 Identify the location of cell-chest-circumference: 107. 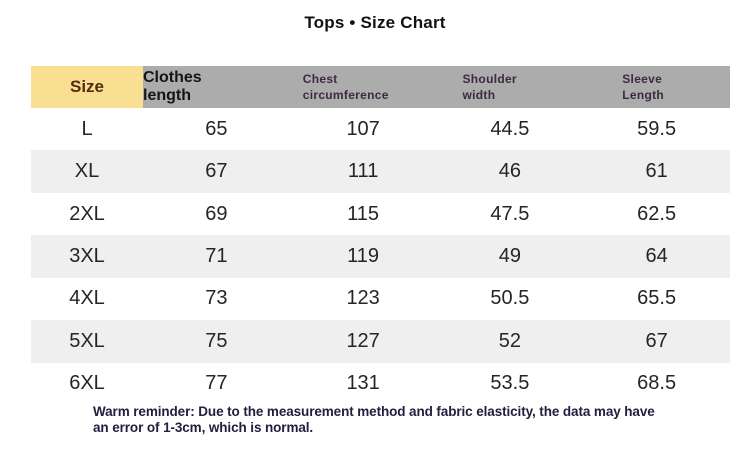
(363, 128).